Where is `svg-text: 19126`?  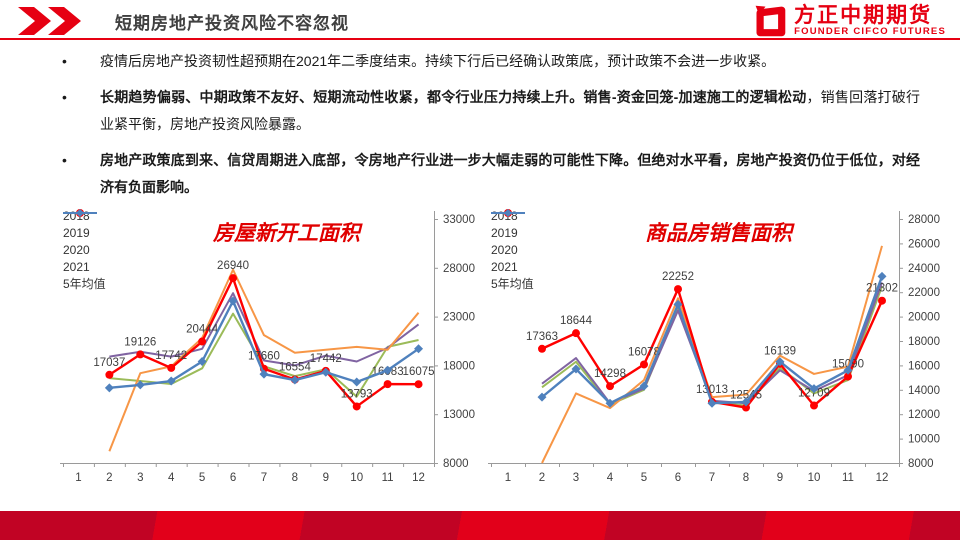
svg-text: 19126 is located at coordinates (140, 342).